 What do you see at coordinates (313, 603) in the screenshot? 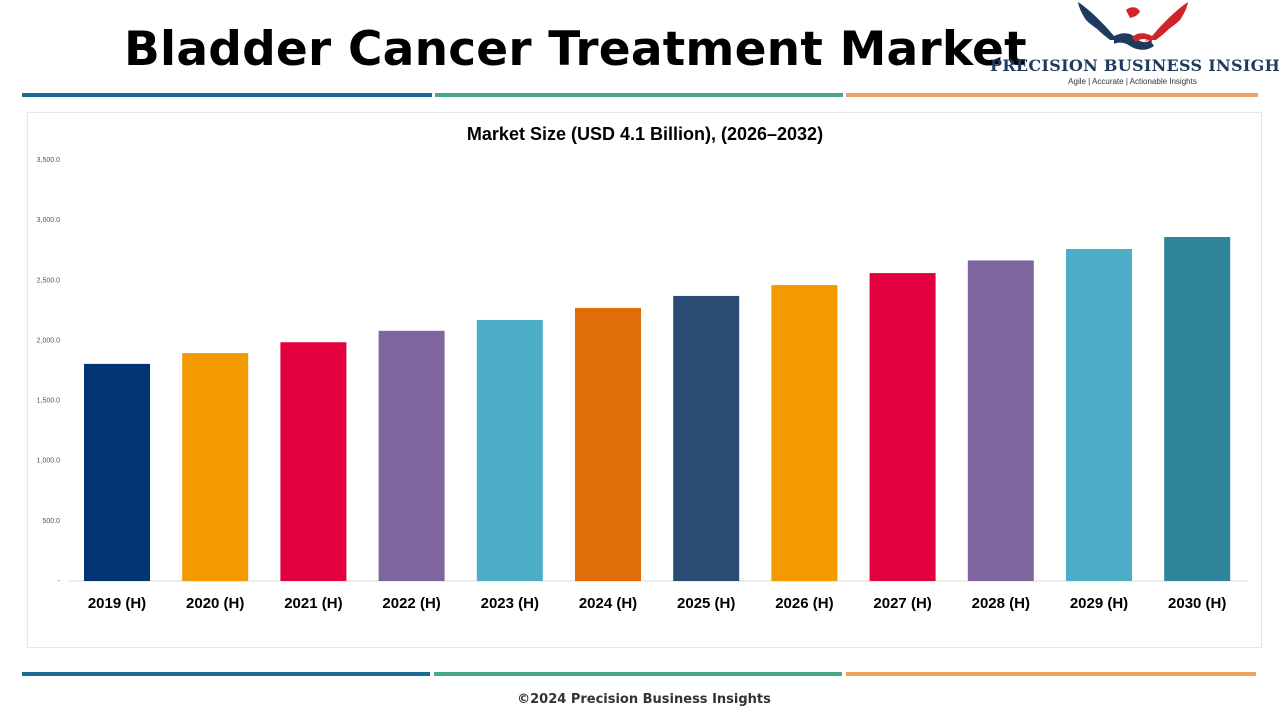
I see `x-tick-label: 2021 (H)` at bounding box center [313, 603].